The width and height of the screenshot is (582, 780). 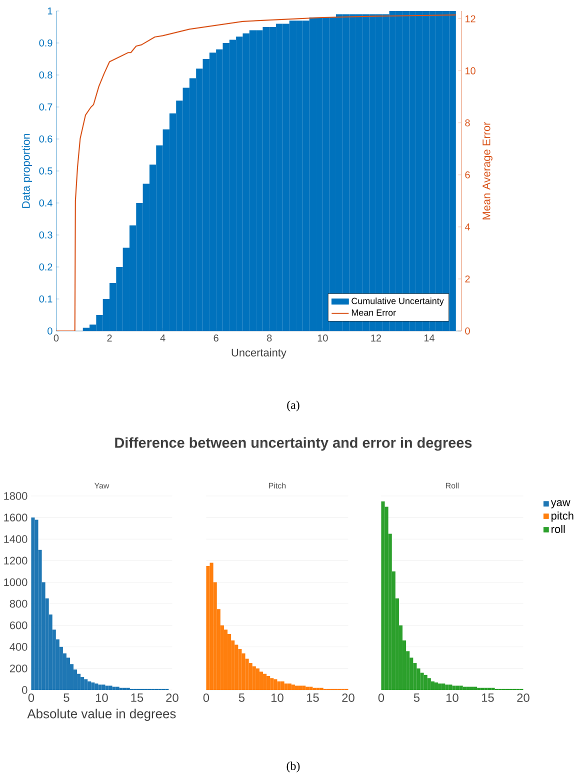 I want to click on y-tick-label: 200, so click(x=19, y=668).